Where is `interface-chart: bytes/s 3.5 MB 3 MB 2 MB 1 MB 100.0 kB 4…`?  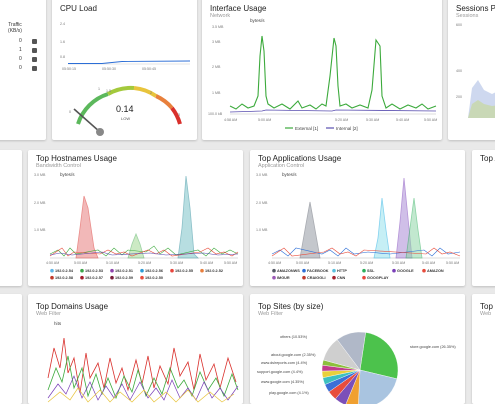 interface-chart: bytes/s 3.5 MB 3 MB 2 MB 1 MB 100.0 kB 4… is located at coordinates (322, 74).